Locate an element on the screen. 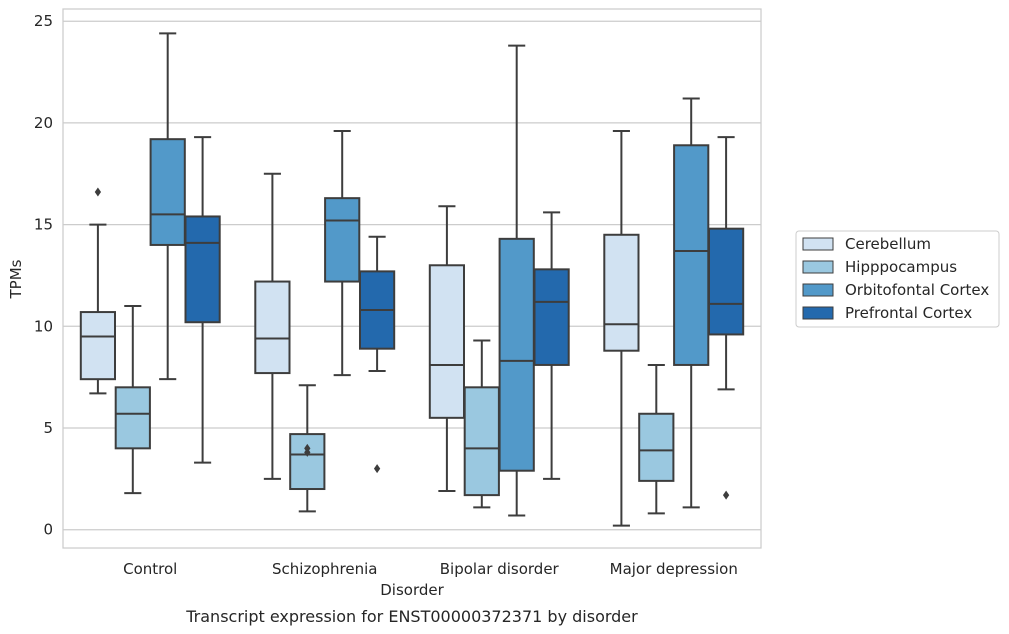 This screenshot has width=1009, height=634. legend-frame is located at coordinates (897, 279).